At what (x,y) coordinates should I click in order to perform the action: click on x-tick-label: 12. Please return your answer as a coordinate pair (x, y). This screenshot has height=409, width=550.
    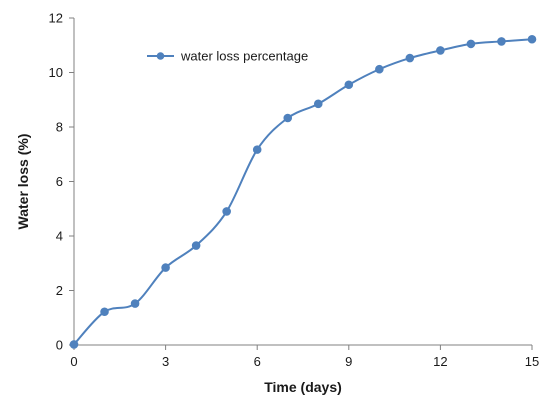
    Looking at the image, I should click on (440, 361).